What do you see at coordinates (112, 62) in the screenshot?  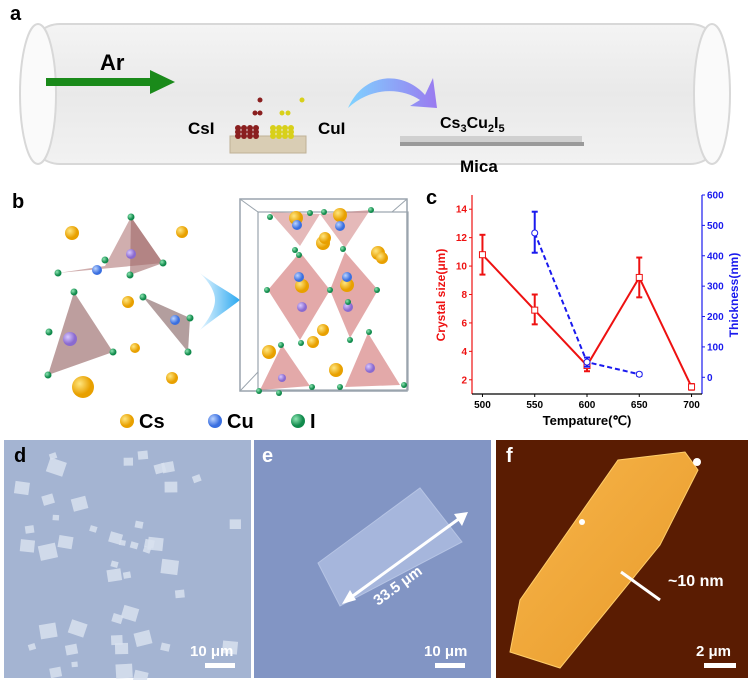 I see `gas-label: Ar` at bounding box center [112, 62].